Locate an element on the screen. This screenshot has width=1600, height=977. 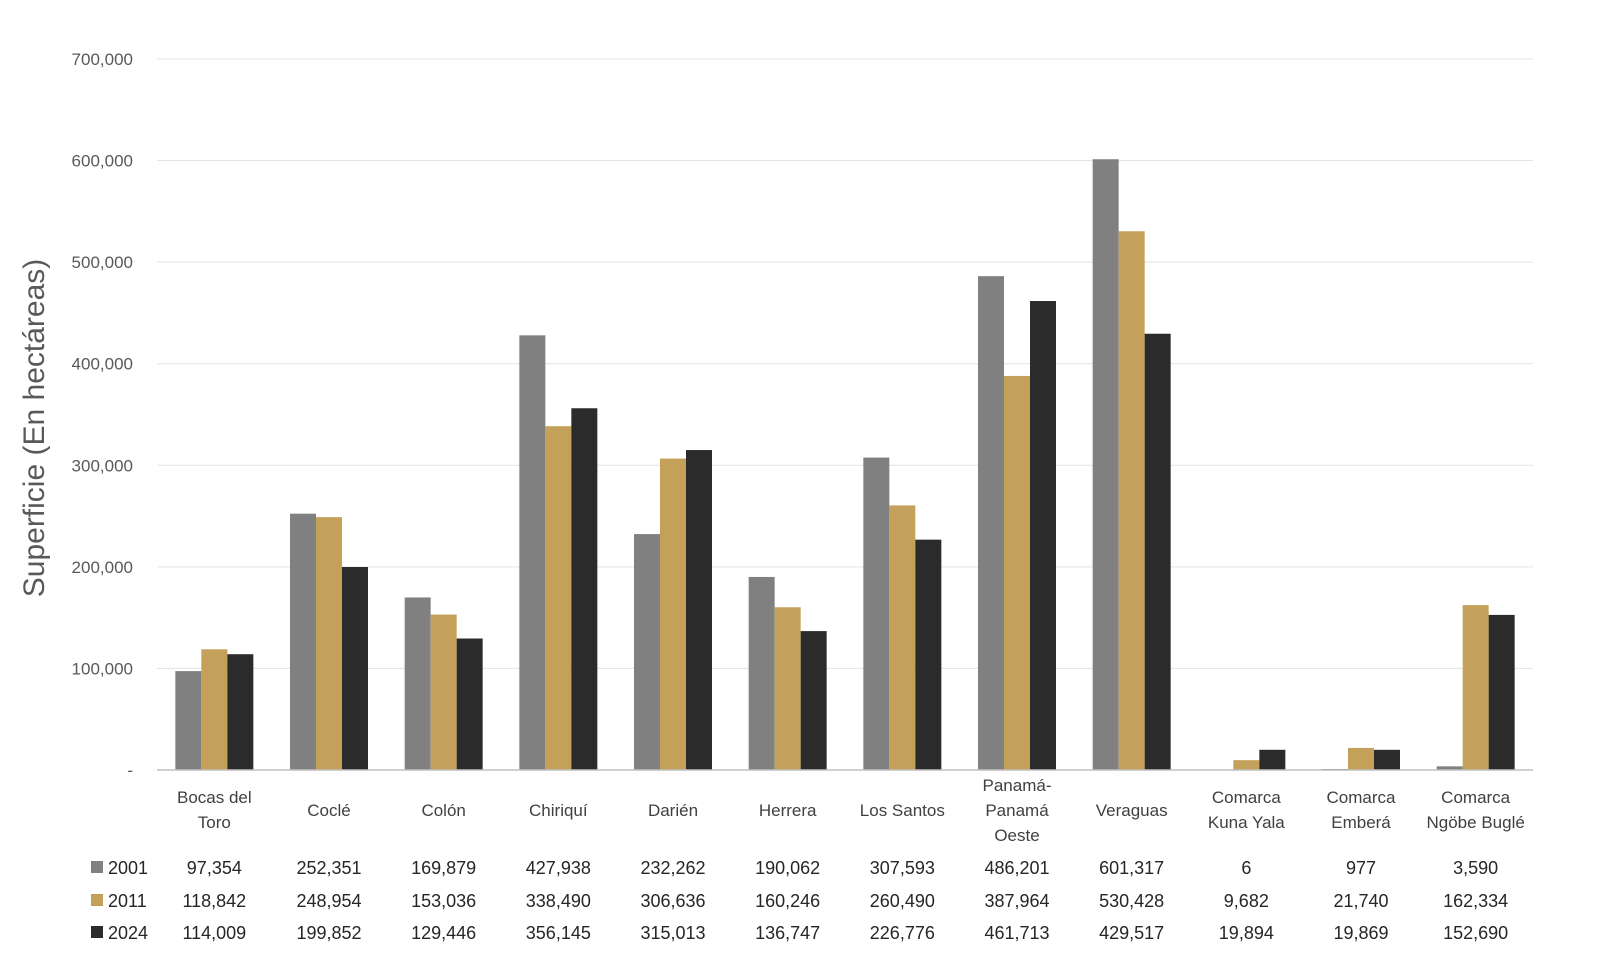
y-tick-label: 400,000 is located at coordinates (102, 364).